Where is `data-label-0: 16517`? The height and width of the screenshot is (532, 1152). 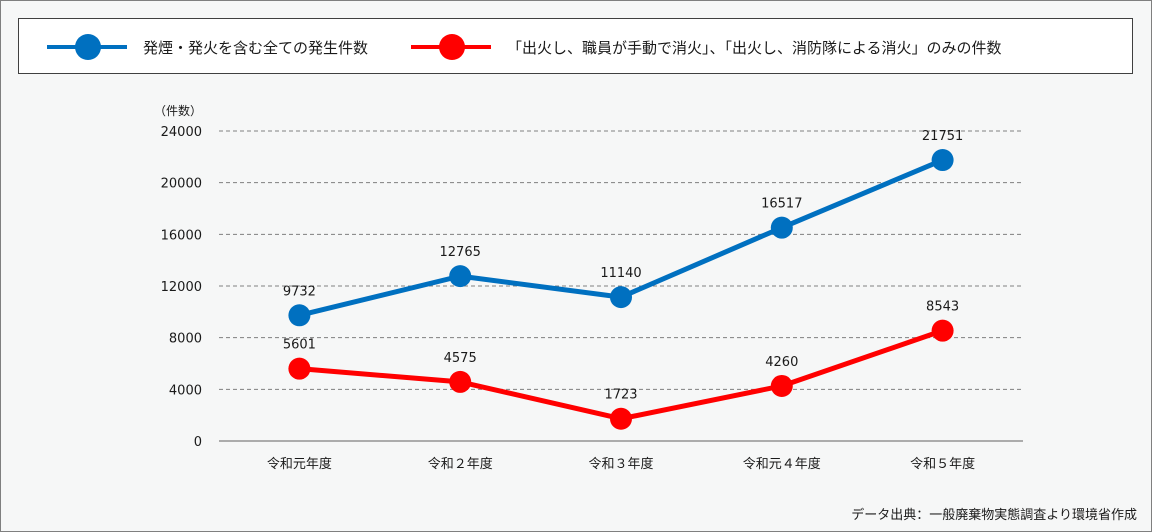 data-label-0: 16517 is located at coordinates (781, 204).